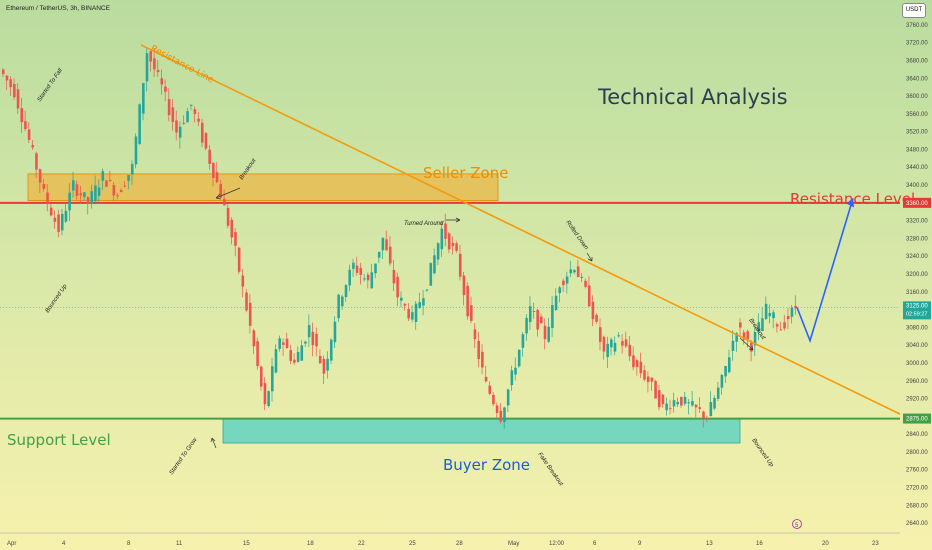 This screenshot has width=932, height=550. What do you see at coordinates (59, 440) in the screenshot?
I see `support-level-label: Support Level` at bounding box center [59, 440].